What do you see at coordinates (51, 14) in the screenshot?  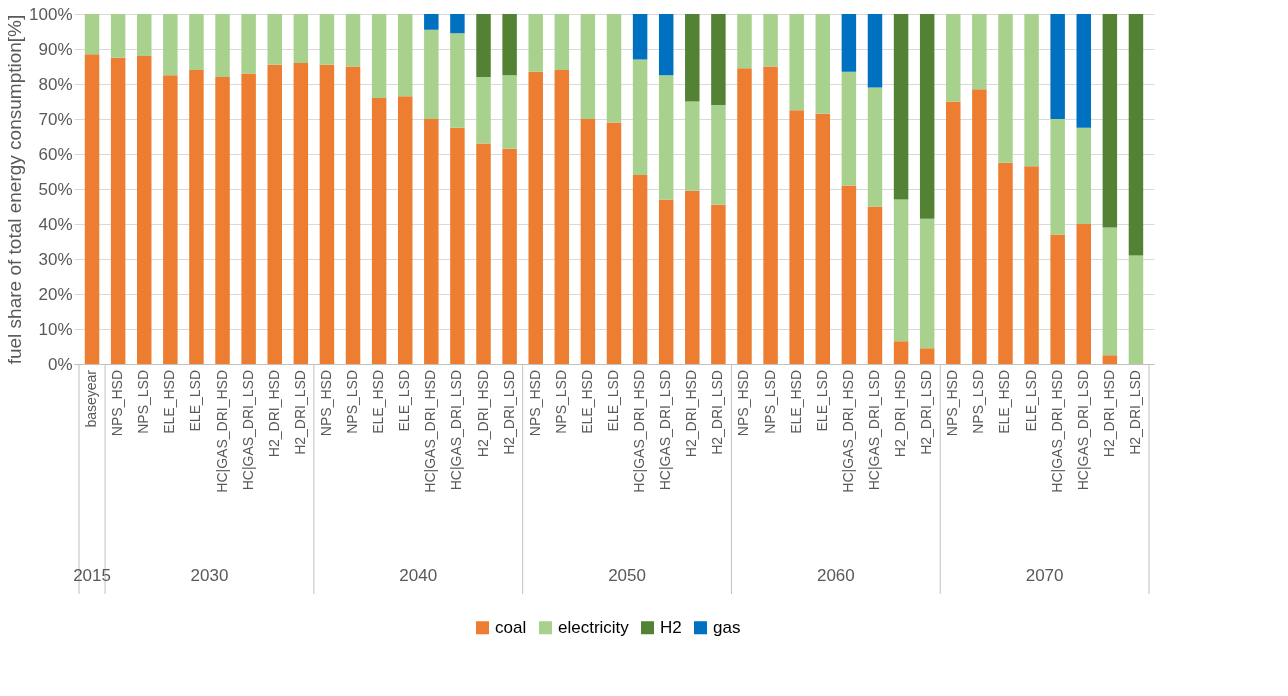 I see `y-tick-label: 100%` at bounding box center [51, 14].